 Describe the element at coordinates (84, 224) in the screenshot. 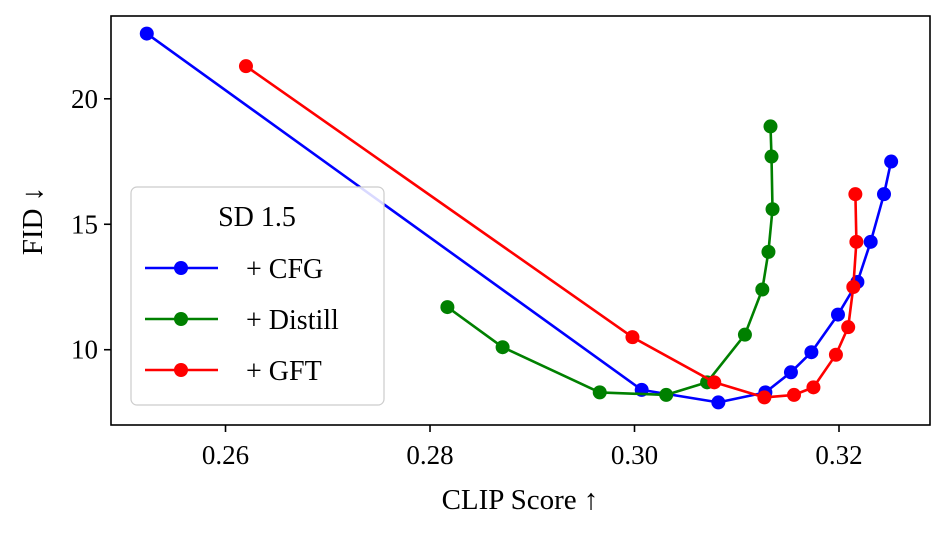

I see `y-tick-label: 15` at that location.